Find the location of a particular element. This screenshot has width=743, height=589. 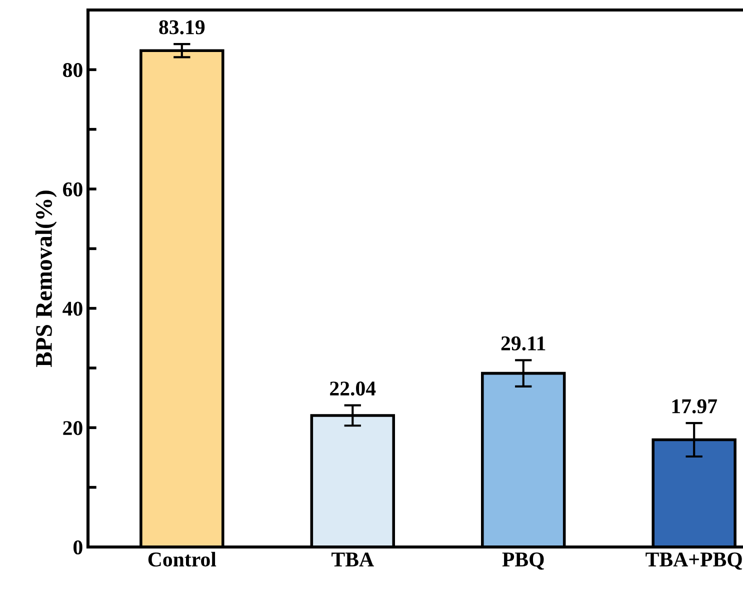

data-label: 17.97 is located at coordinates (695, 406).